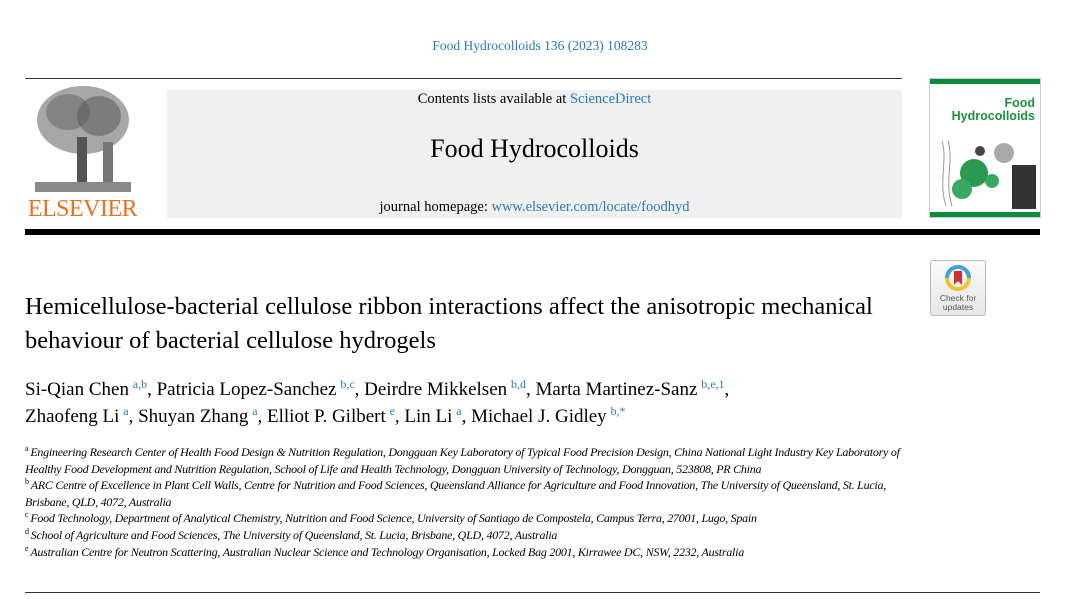 The height and width of the screenshot is (599, 1080). I want to click on elsevier-logo: ELSEVIER, so click(82, 151).